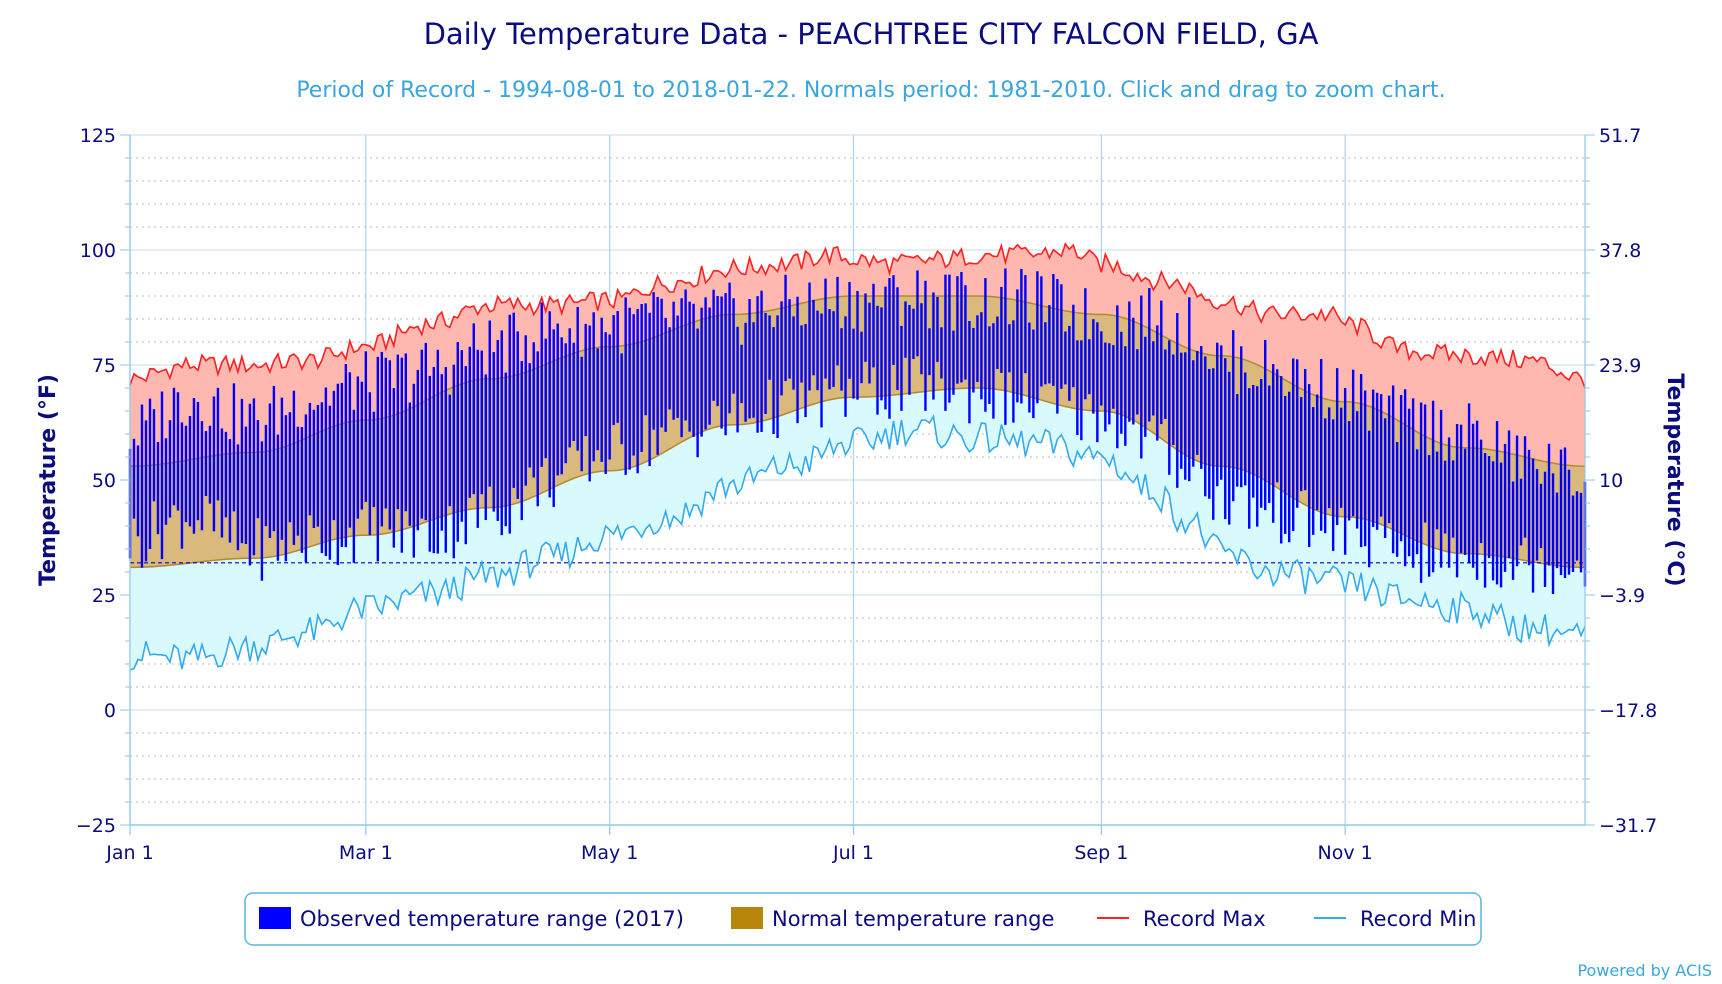 The image size is (1722, 984). What do you see at coordinates (471, 919) in the screenshot?
I see `legend-item-observed: Observed temperature range (2017)` at bounding box center [471, 919].